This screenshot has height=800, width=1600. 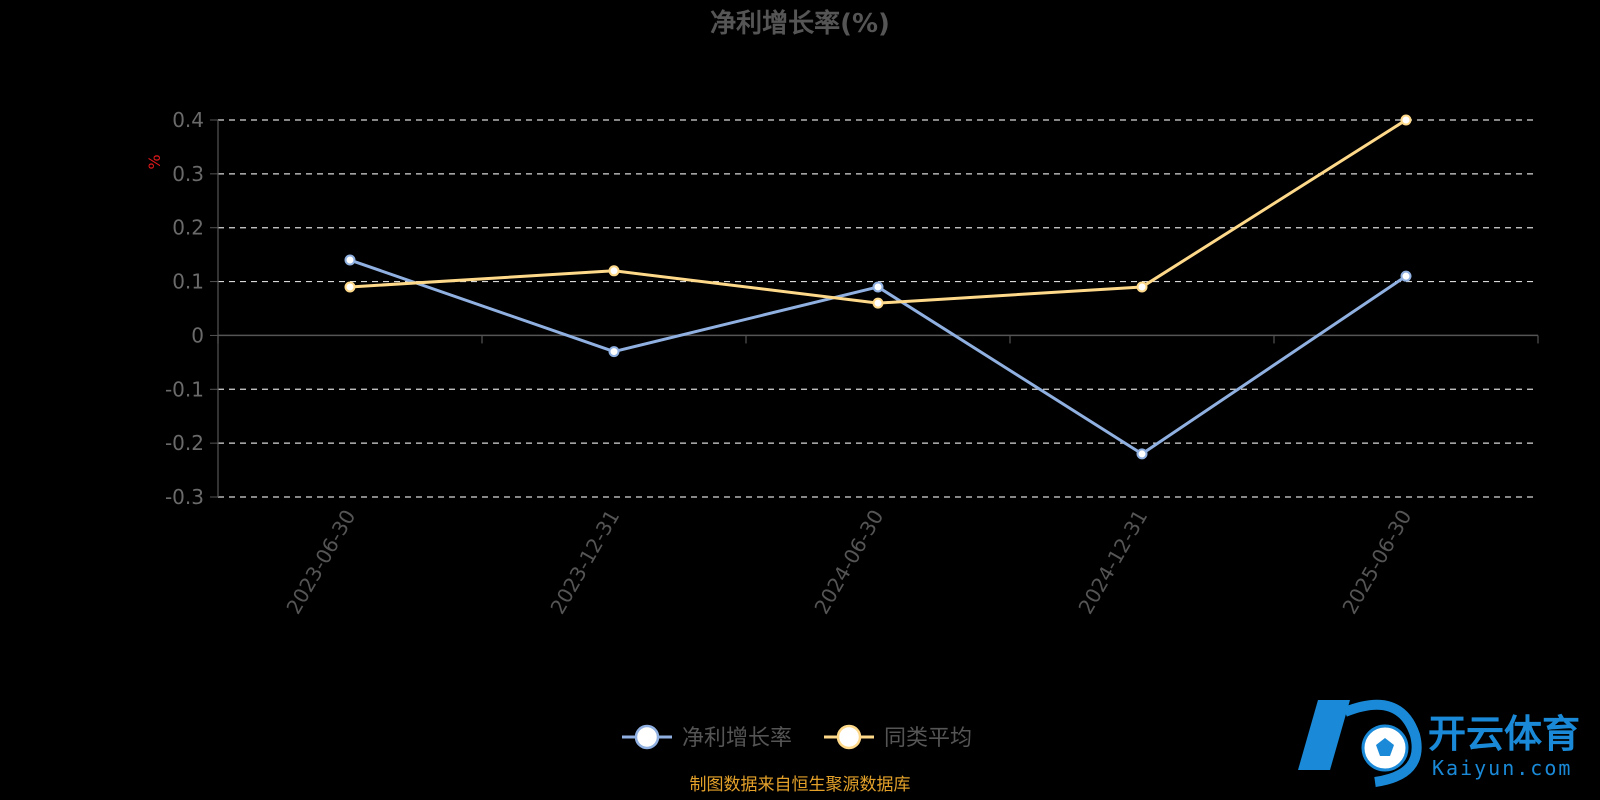 What do you see at coordinates (800, 785) in the screenshot?
I see `data-source-note: 制图数据来自恒生聚源数据库` at bounding box center [800, 785].